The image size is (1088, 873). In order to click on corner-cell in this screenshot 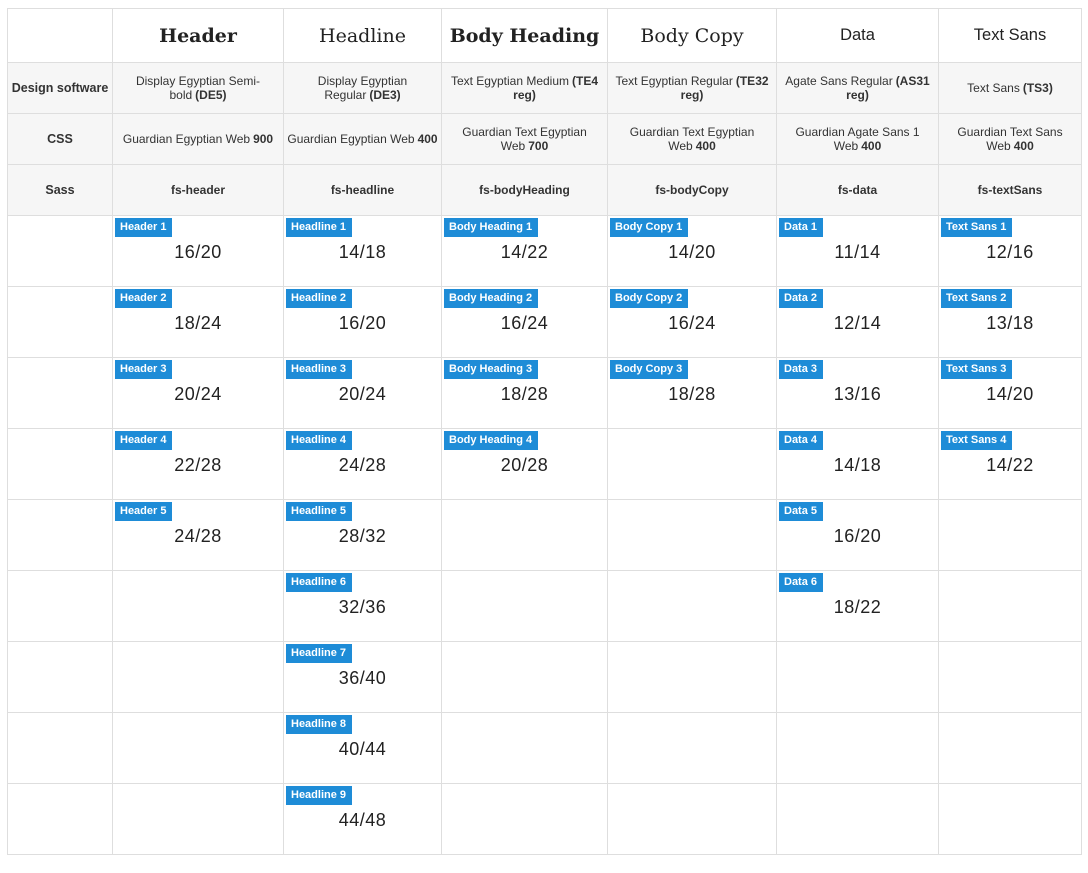, I will do `click(60, 35)`.